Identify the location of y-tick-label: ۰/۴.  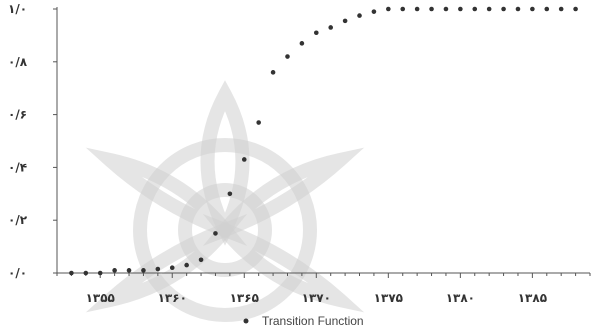
(17, 167).